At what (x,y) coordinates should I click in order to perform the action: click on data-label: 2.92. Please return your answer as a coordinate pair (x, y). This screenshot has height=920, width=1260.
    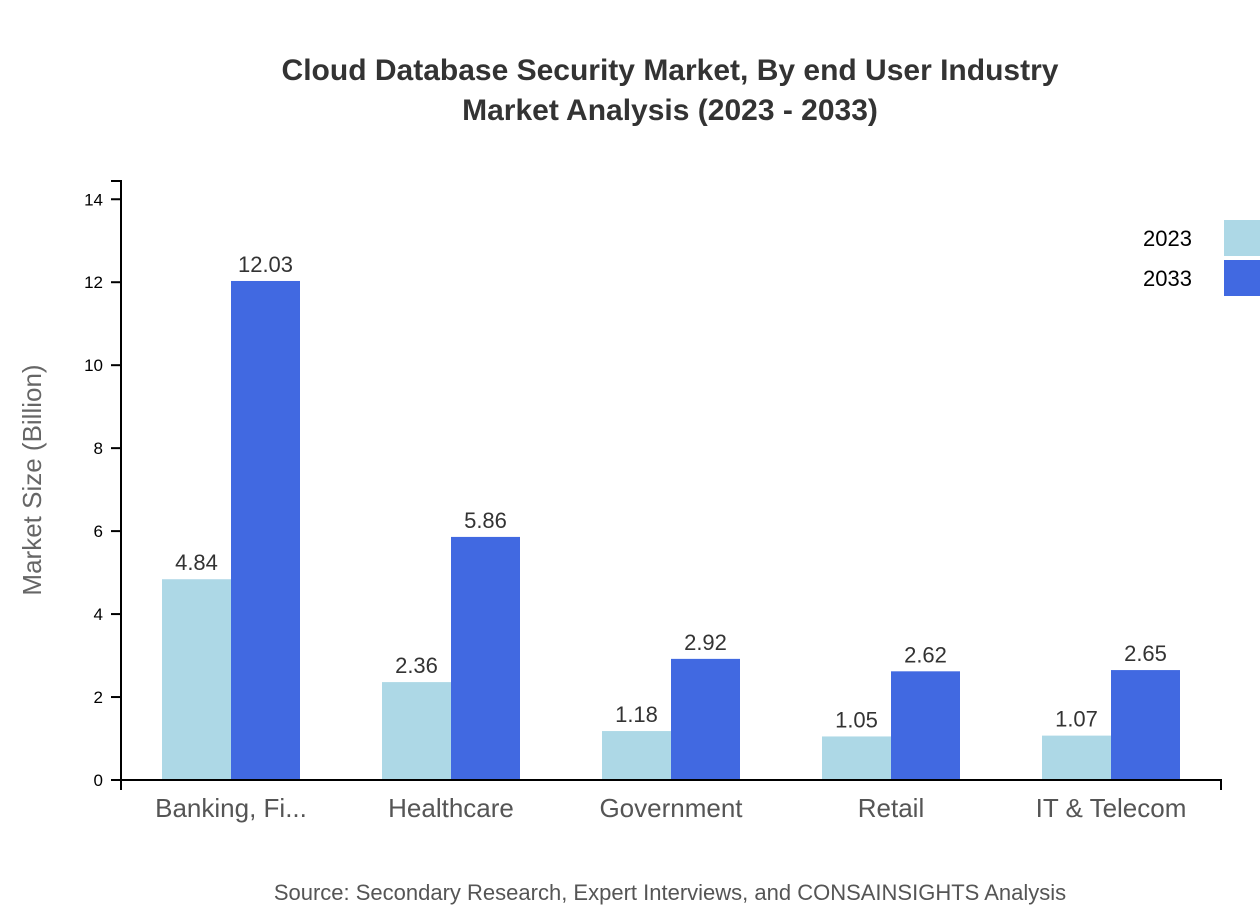
    Looking at the image, I should click on (705, 642).